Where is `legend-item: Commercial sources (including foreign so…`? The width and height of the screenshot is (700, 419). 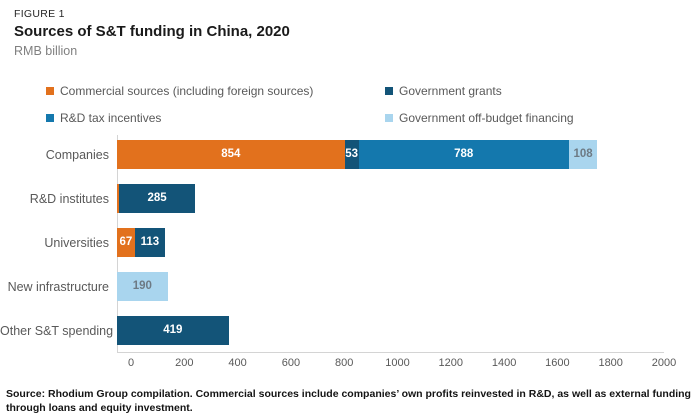 legend-item: Commercial sources (including foreign so… is located at coordinates (215, 91).